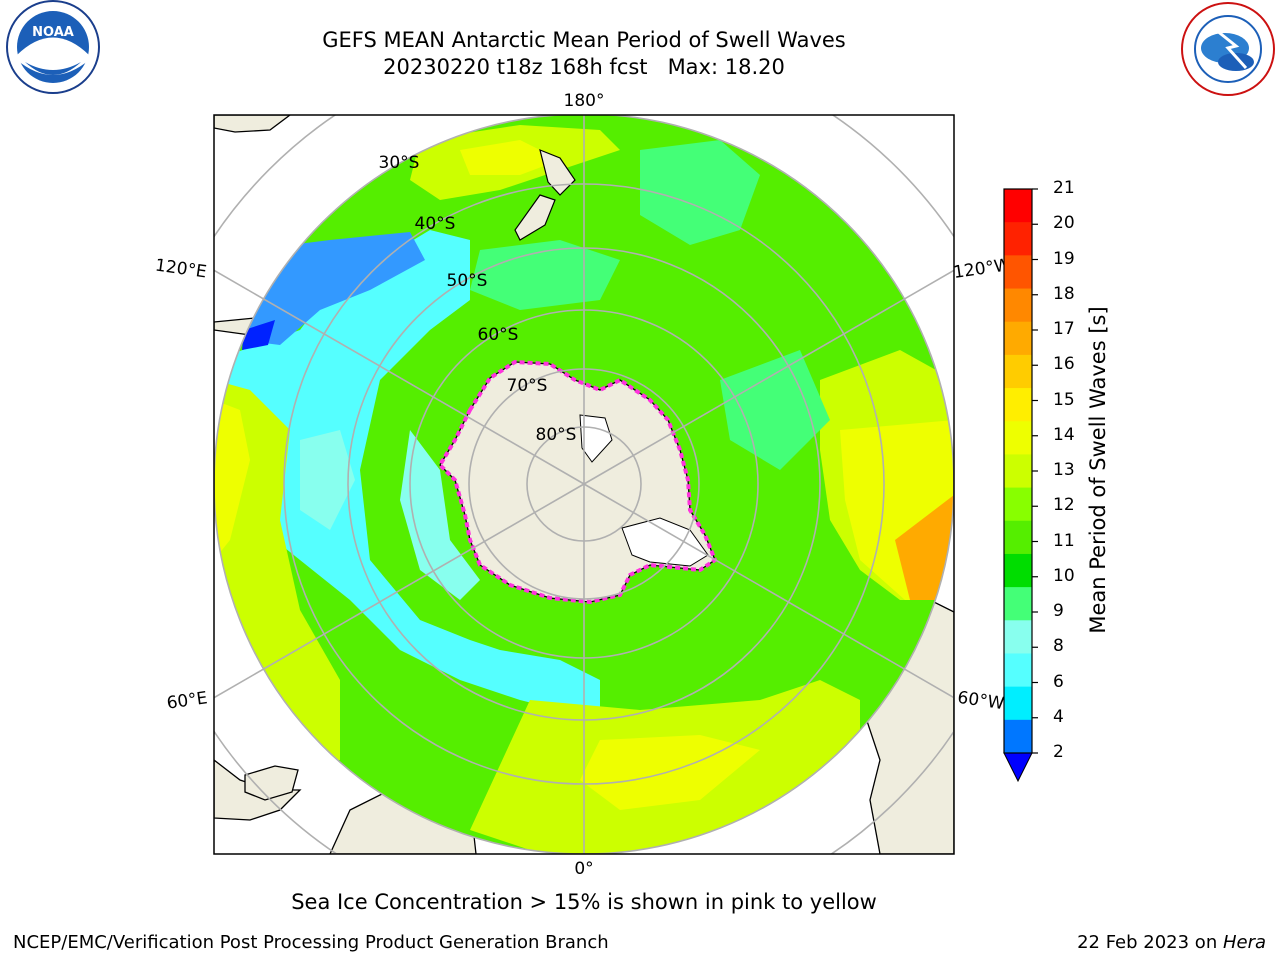 This screenshot has width=1280, height=960. What do you see at coordinates (53, 32) in the screenshot?
I see `noaa-logo-text: NOAA` at bounding box center [53, 32].